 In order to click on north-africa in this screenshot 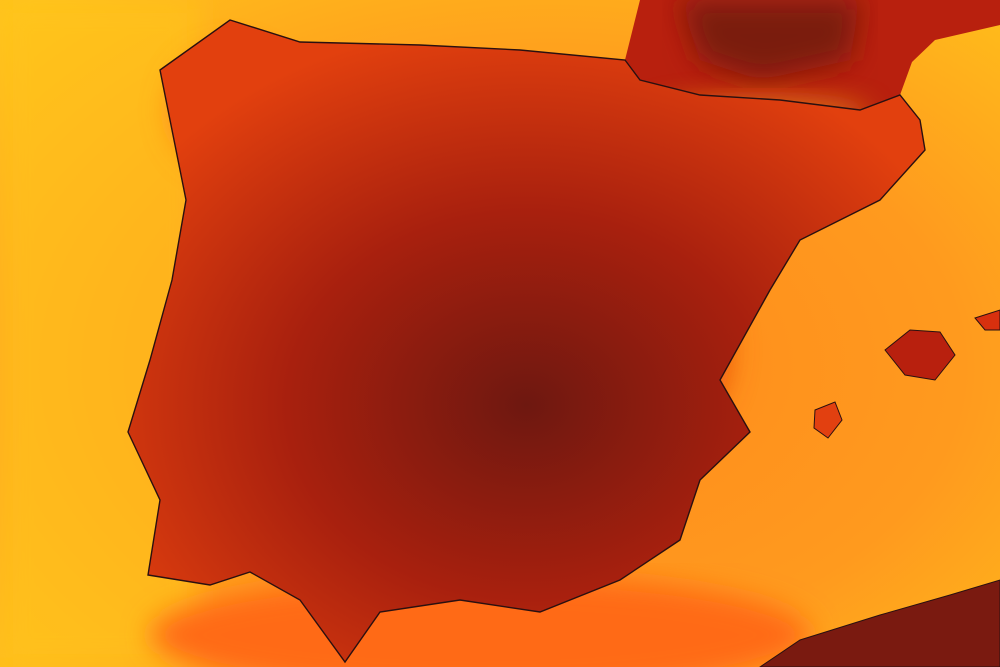, I will do `click(879, 623)`.